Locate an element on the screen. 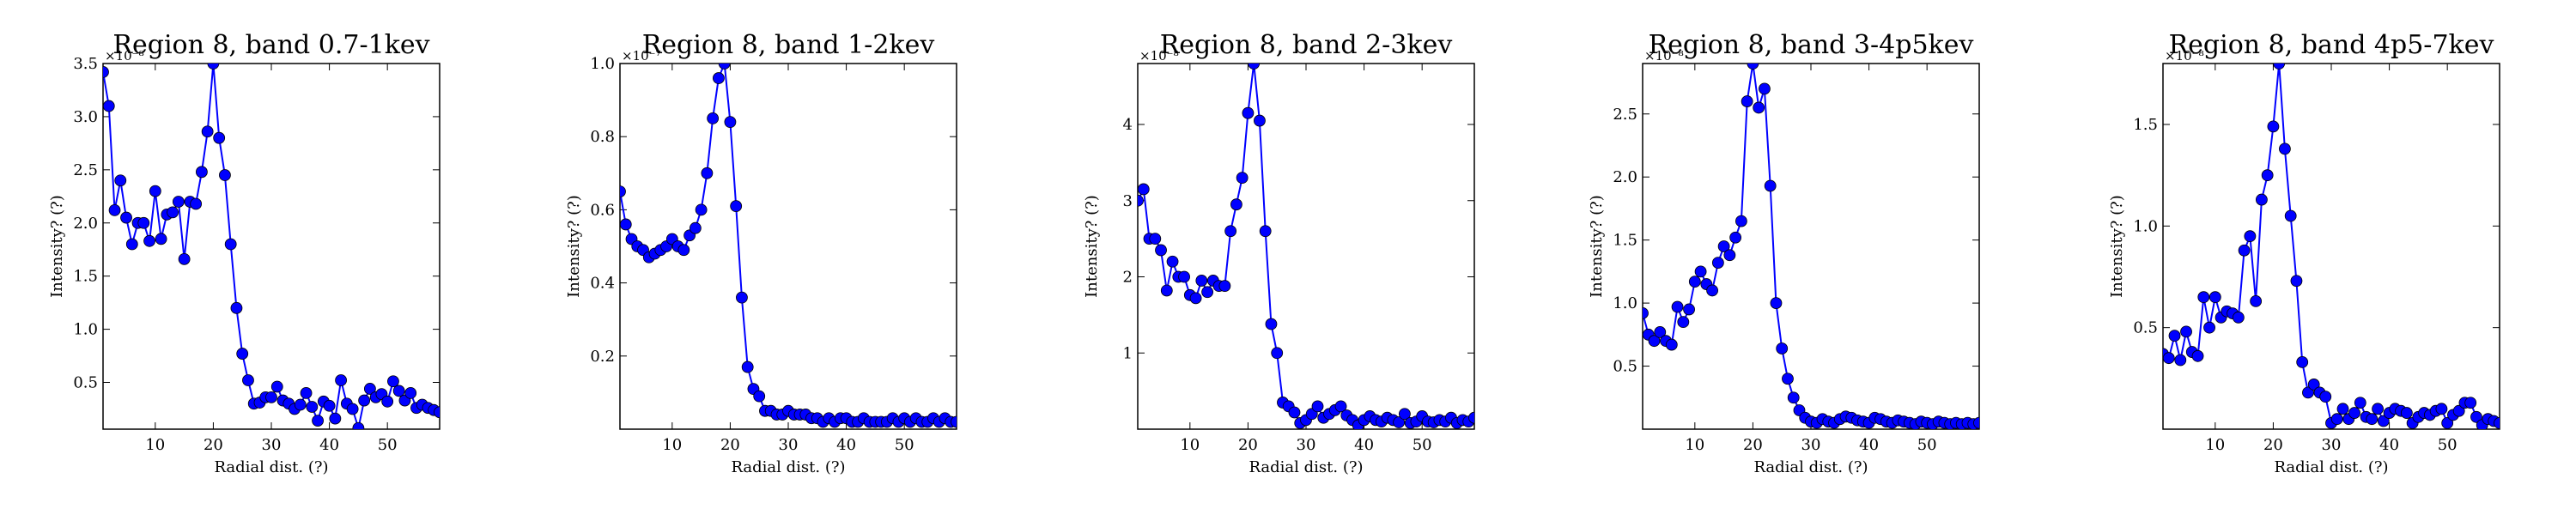  chart-title: Region 8, band 1-2kev is located at coordinates (788, 45).